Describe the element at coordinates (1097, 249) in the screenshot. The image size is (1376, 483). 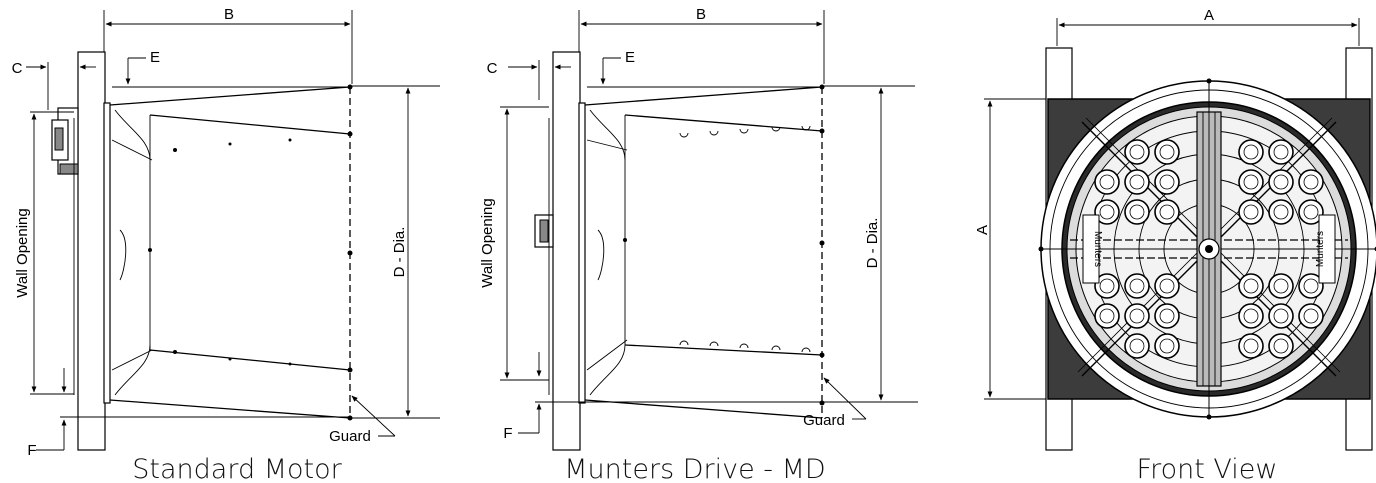
I see `logo-text-left: Munters` at that location.